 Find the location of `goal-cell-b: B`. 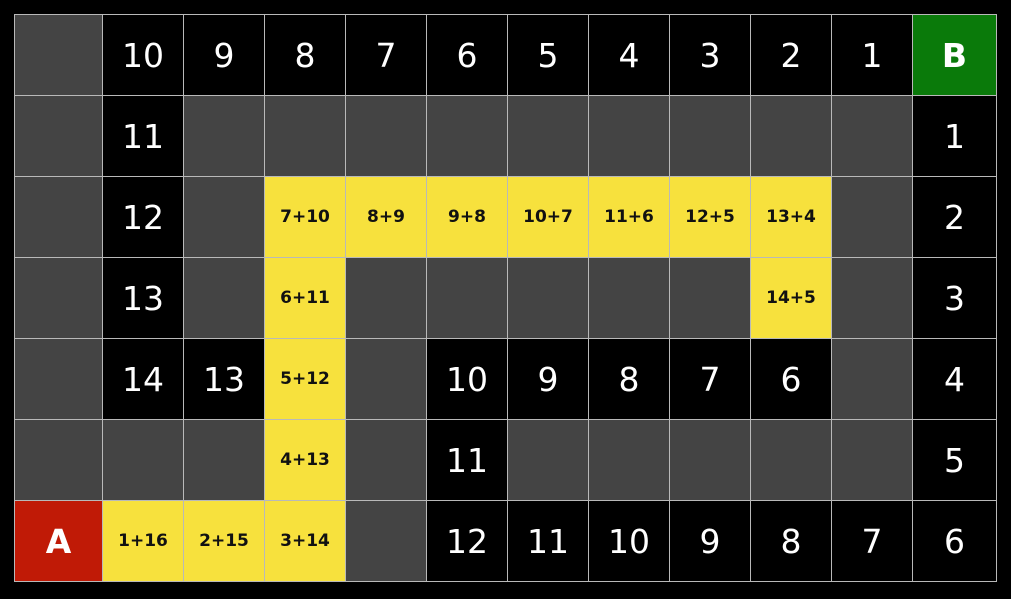

goal-cell-b: B is located at coordinates (954, 55).